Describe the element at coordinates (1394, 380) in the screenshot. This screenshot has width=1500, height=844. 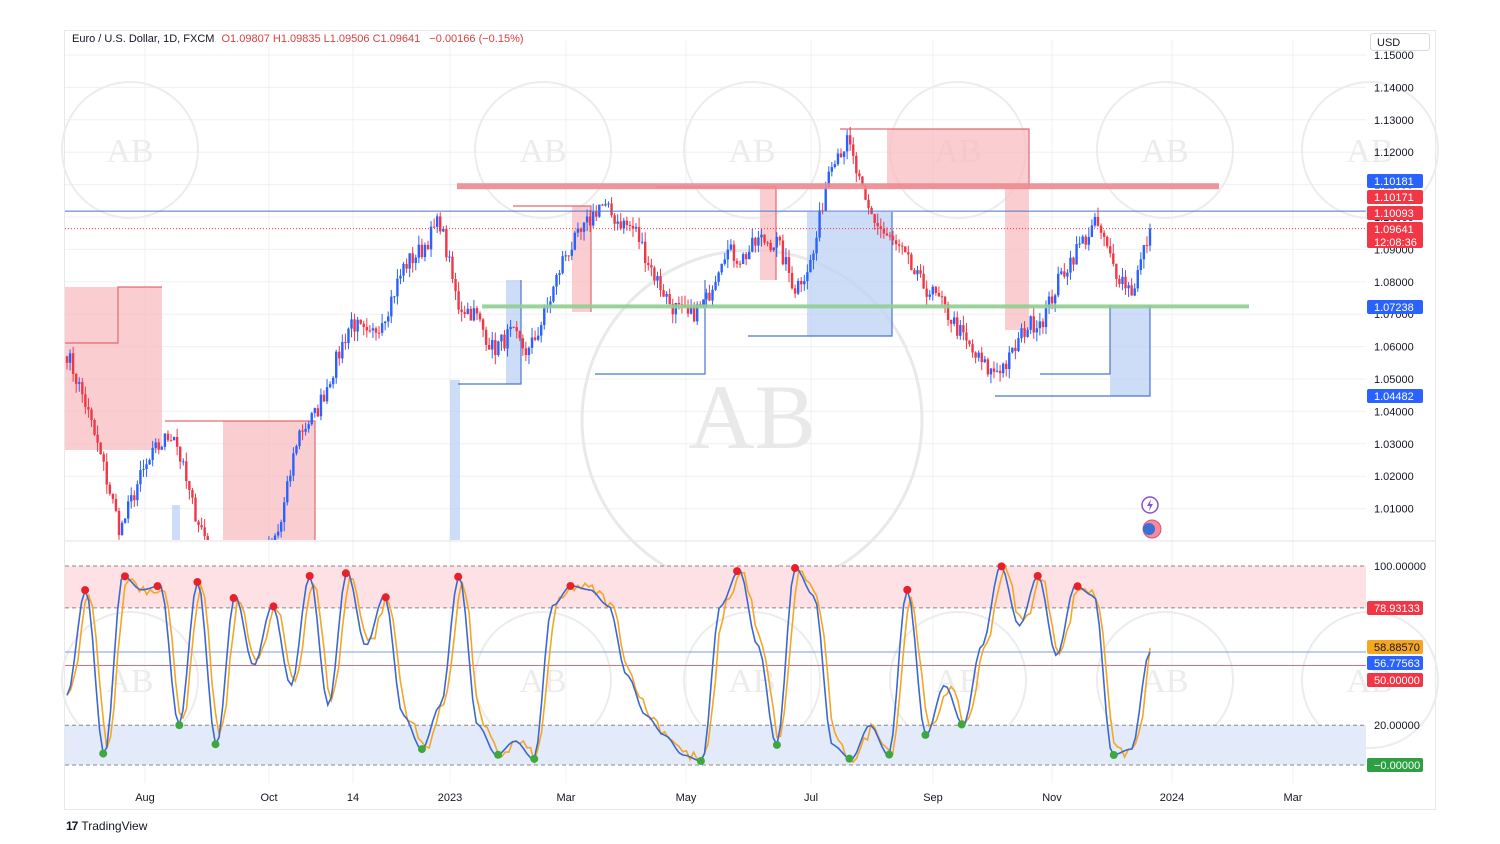
I see `price-axis-tick: 1.05000` at that location.